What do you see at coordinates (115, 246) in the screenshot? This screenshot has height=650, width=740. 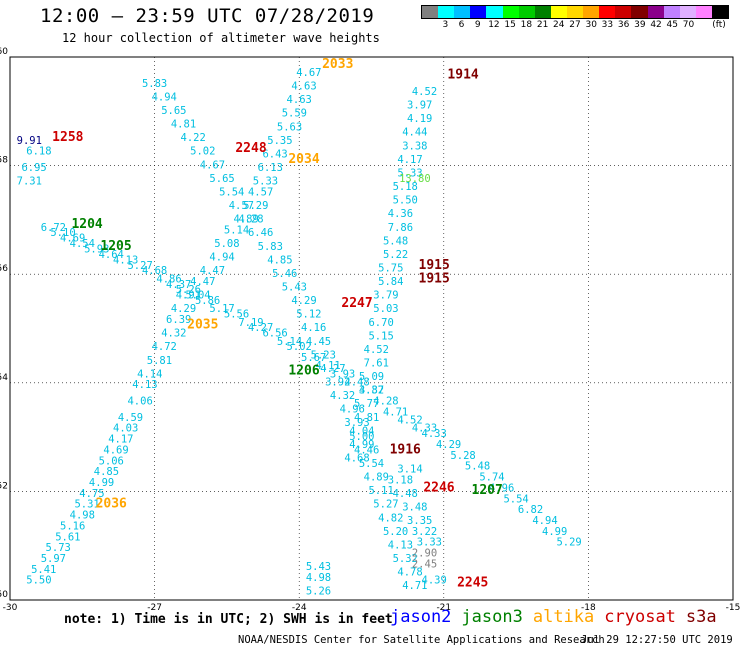 I see `pass-time-label: 1205` at bounding box center [115, 246].